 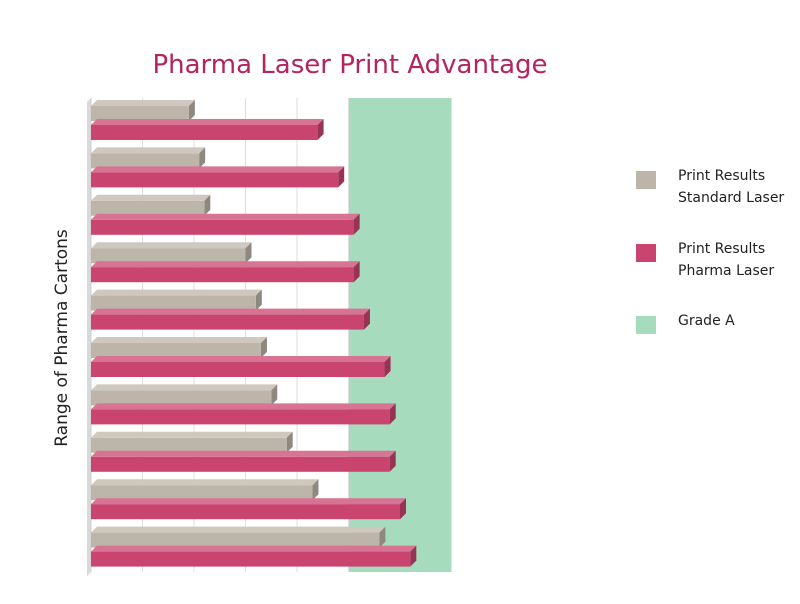 What do you see at coordinates (176, 292) in the screenshot?
I see `bar-standard-laser-5-top` at bounding box center [176, 292].